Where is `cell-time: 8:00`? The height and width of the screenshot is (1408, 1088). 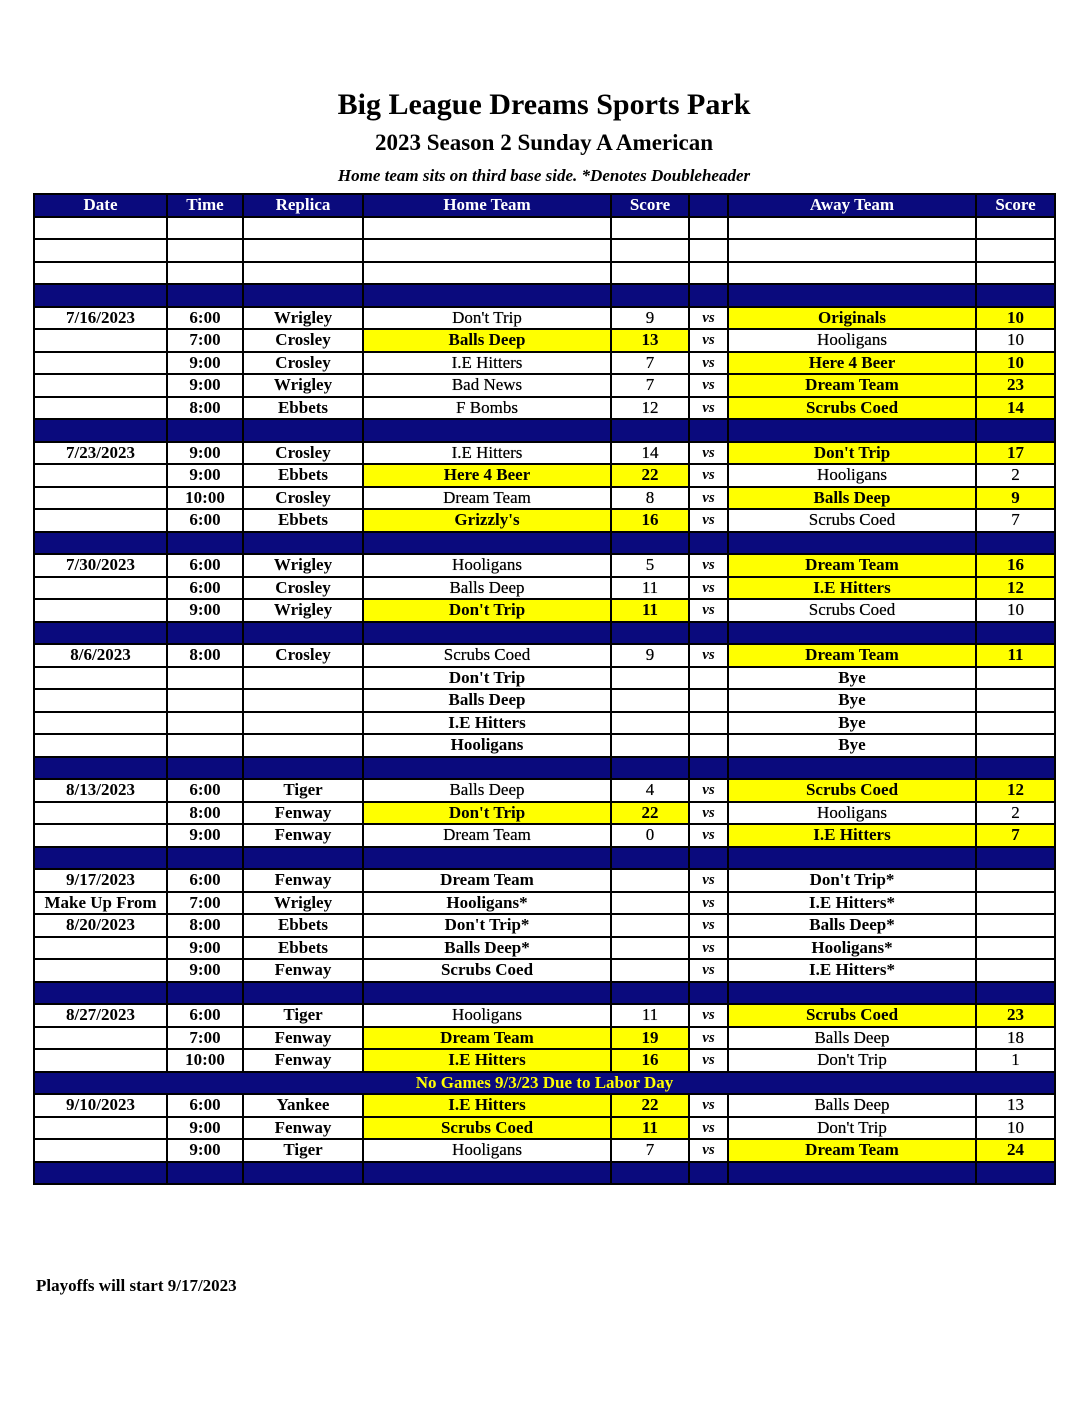
cell-time: 8:00 is located at coordinates (205, 812).